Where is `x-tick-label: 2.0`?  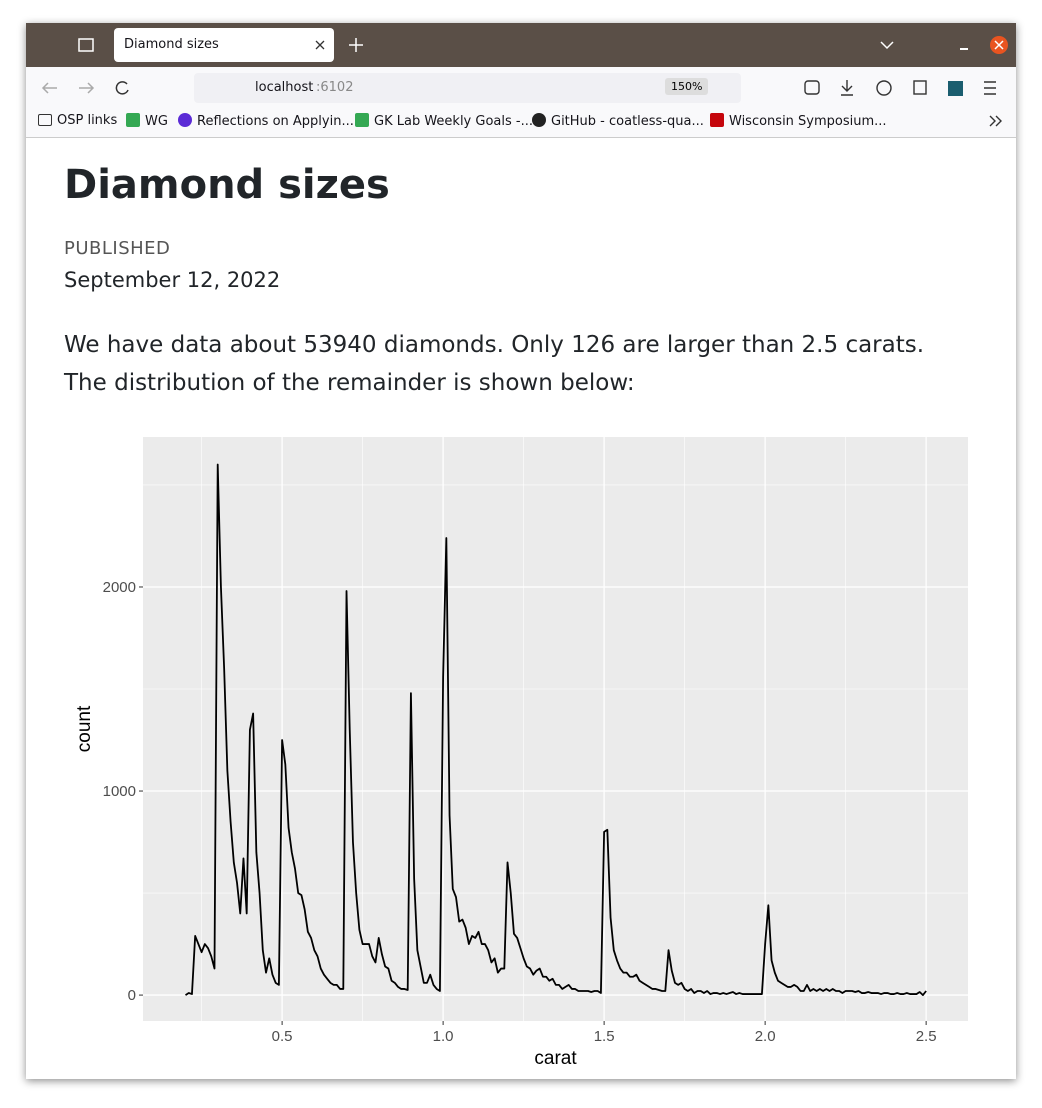
x-tick-label: 2.0 is located at coordinates (765, 1036).